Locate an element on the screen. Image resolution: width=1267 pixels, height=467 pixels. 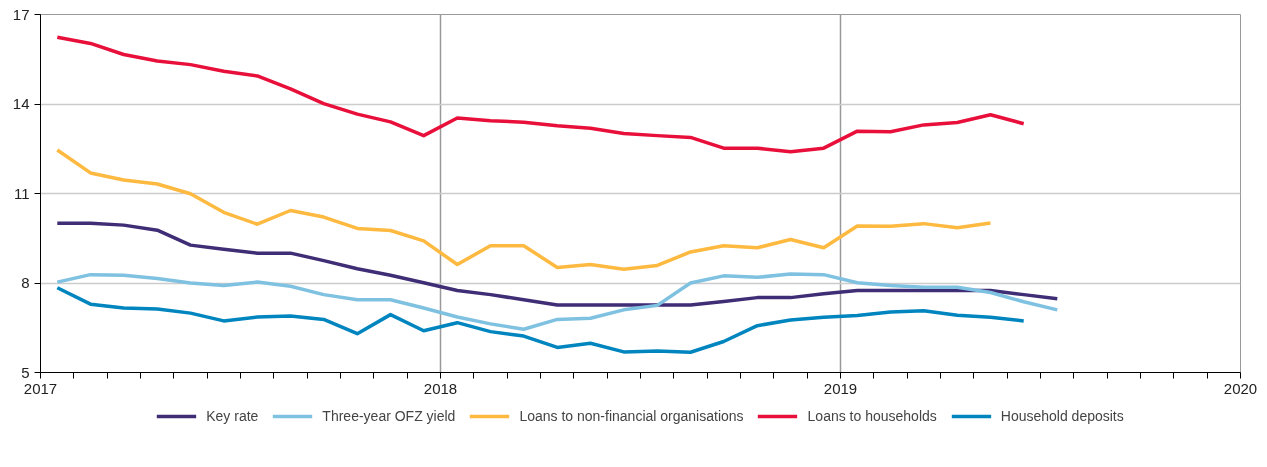
legend-label: Loans to households is located at coordinates (872, 416).